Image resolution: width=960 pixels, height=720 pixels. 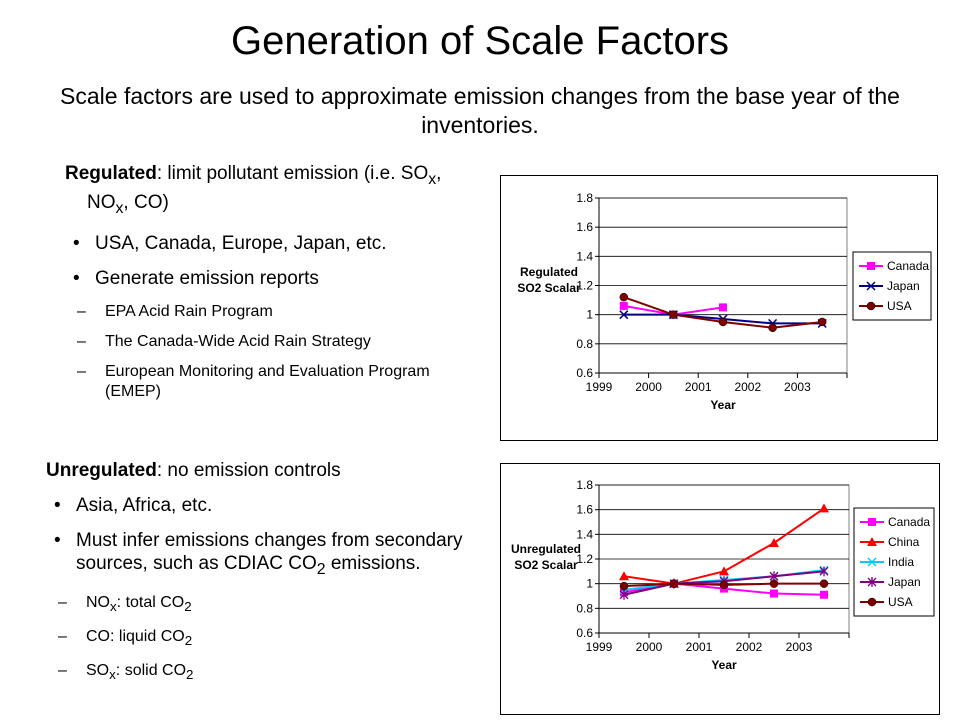 I want to click on unregulated-subbullet: – SOx: solid CO2, so click(x=258, y=673).